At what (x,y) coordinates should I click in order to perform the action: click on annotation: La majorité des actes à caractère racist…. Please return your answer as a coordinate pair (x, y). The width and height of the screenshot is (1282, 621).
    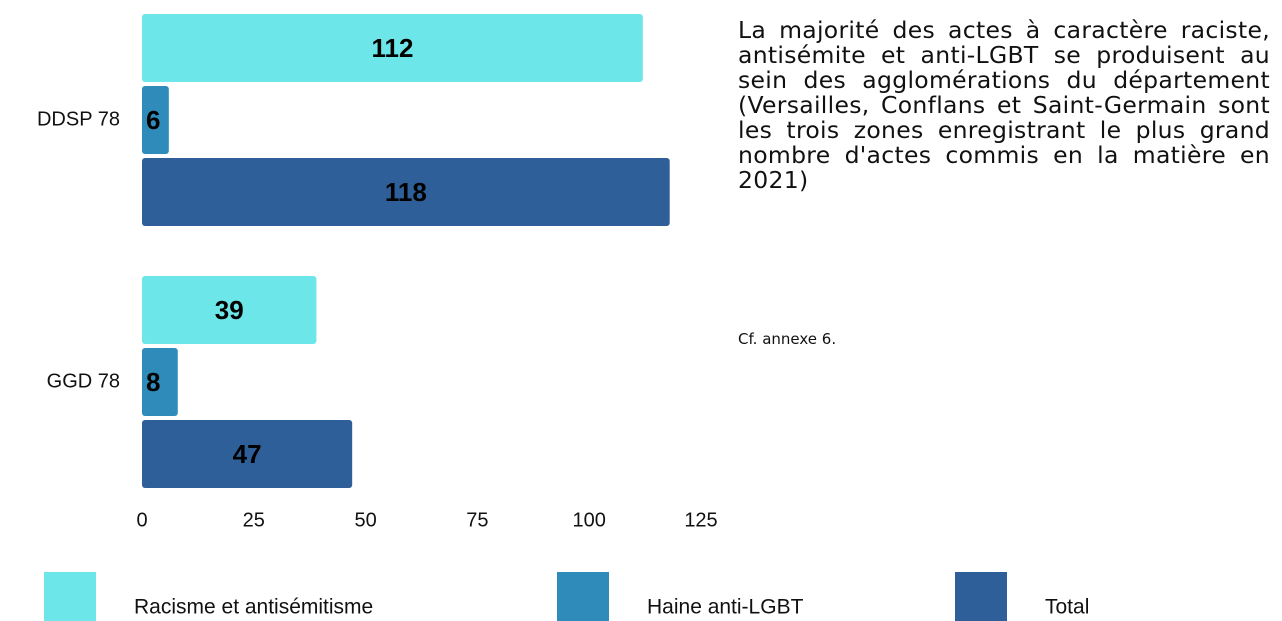
    Looking at the image, I should click on (1004, 105).